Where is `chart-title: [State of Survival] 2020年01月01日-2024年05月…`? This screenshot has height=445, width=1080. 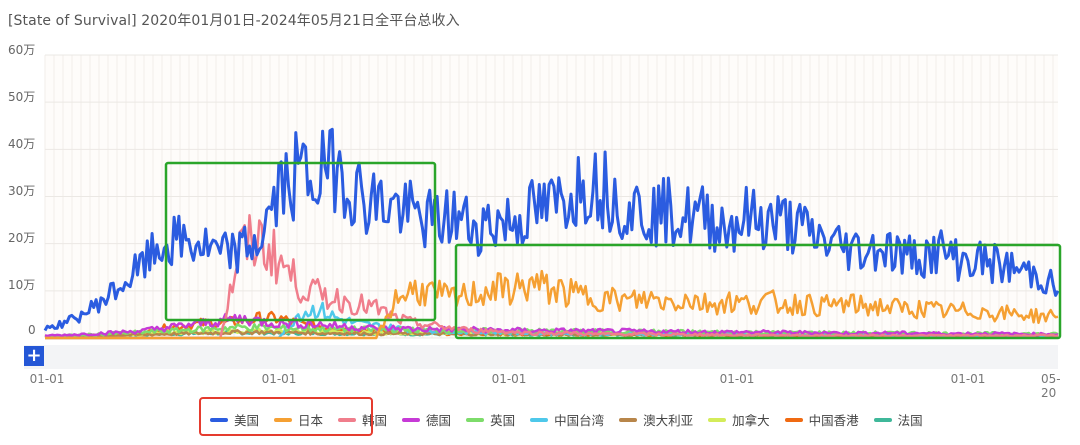
chart-title: [State of Survival] 2020年01月01日-2024年05月… is located at coordinates (234, 21).